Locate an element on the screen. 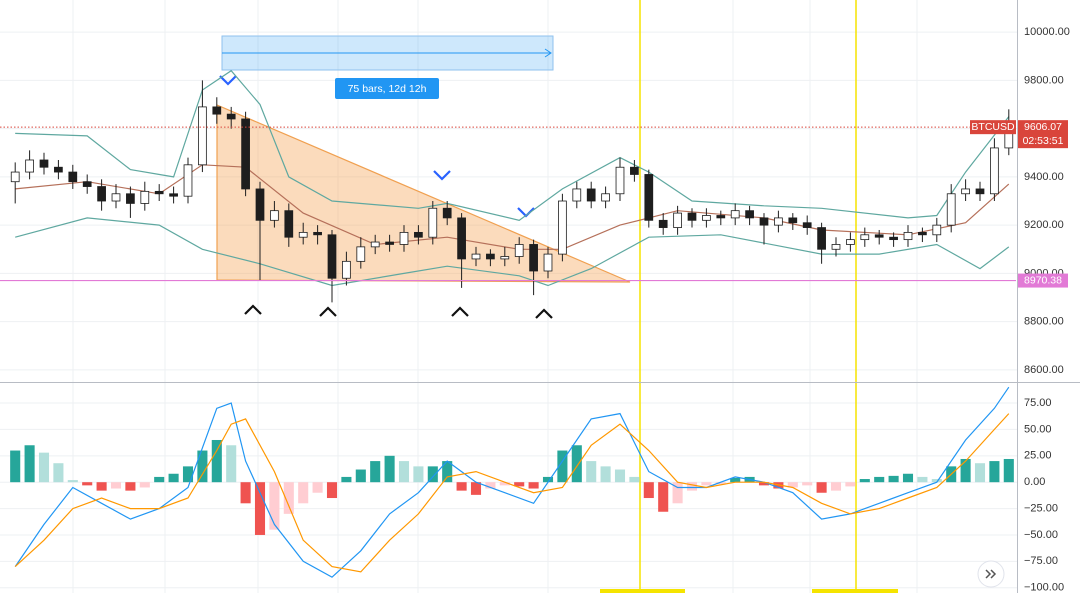  symbol-label: BTCUSD is located at coordinates (993, 127).